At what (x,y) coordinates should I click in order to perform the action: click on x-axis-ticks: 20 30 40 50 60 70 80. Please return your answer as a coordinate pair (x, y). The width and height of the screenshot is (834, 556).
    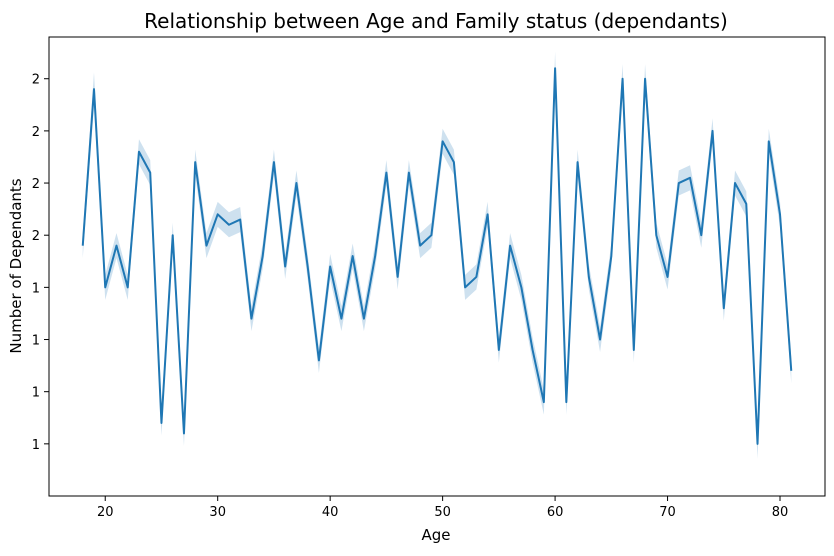
    Looking at the image, I should click on (442, 508).